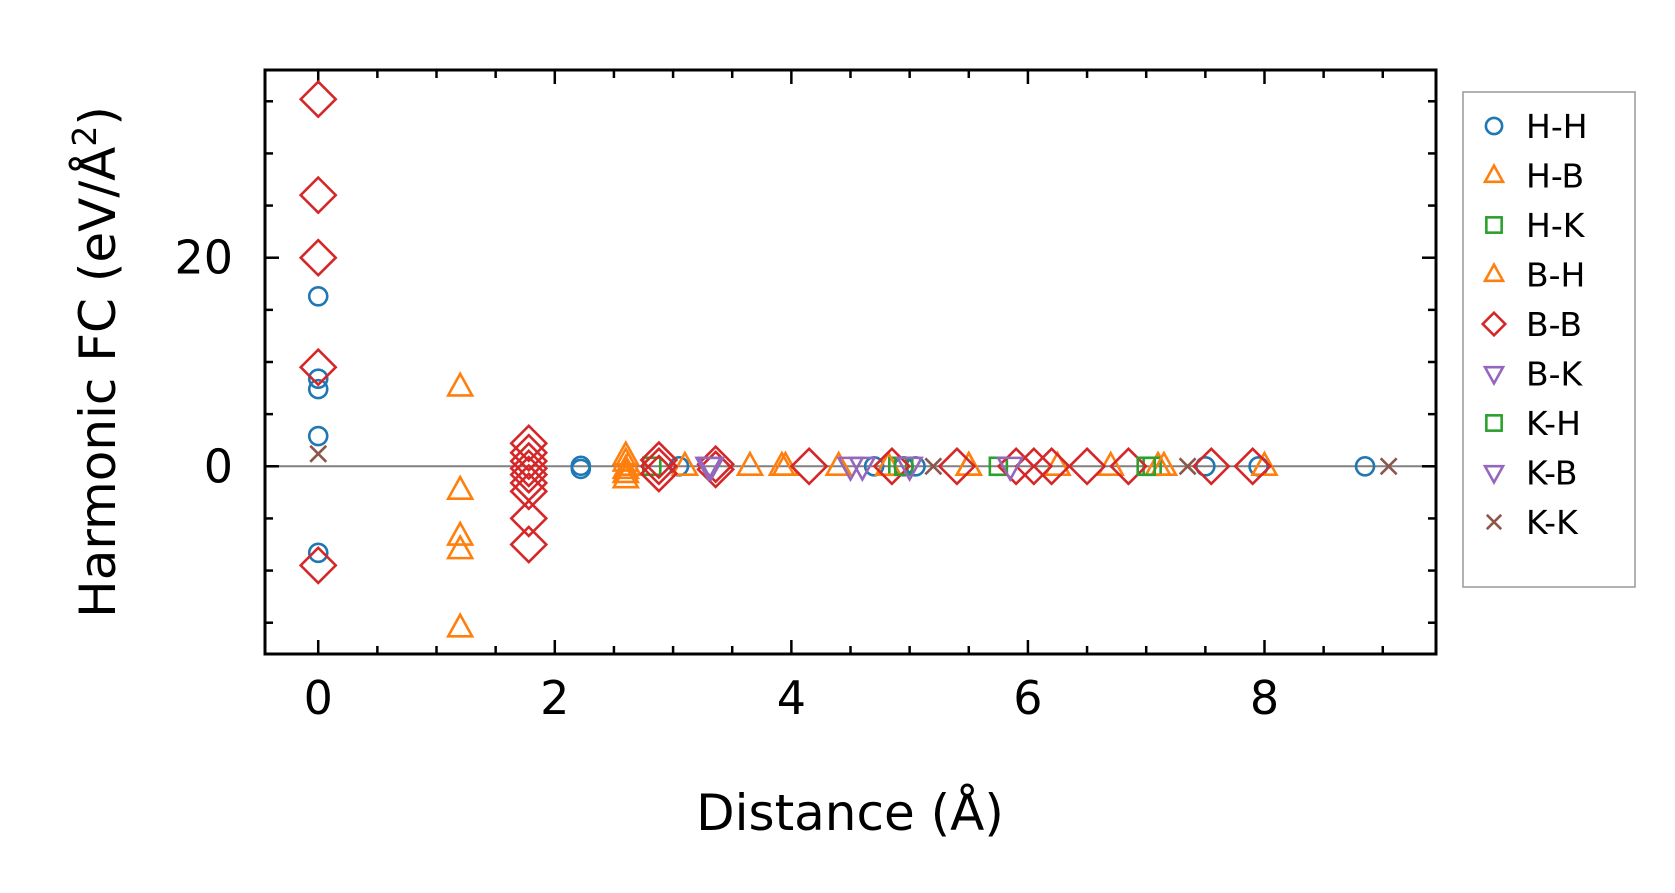  I want to click on legend-label: K-H, so click(1553, 423).